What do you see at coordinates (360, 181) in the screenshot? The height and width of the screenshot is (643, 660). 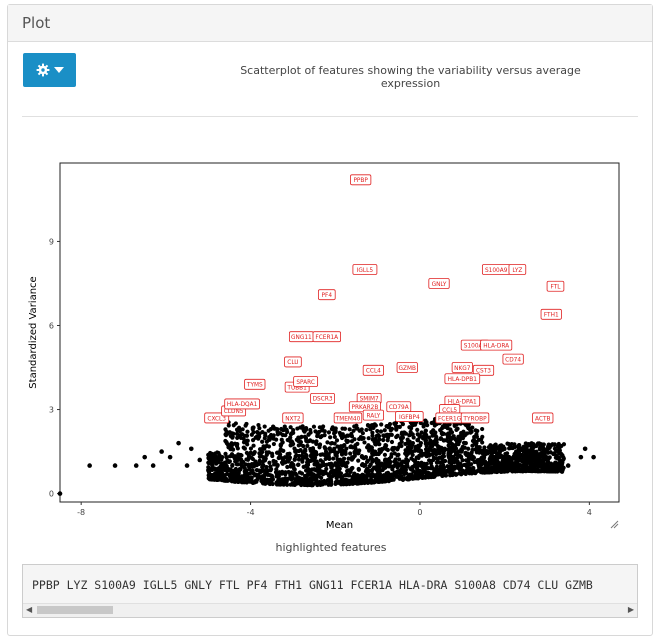 I see `label-text: PPBP` at bounding box center [360, 181].